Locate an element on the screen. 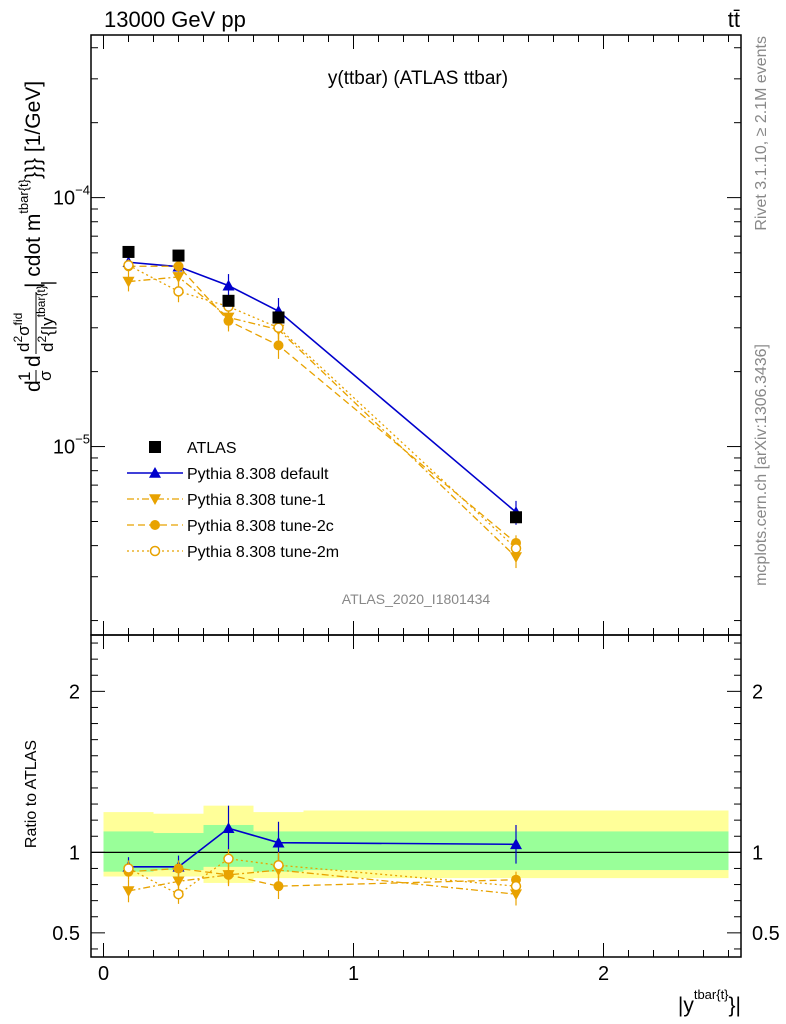 The width and height of the screenshot is (786, 1024). ratio-y-tick-label-right: 1 is located at coordinates (757, 853).